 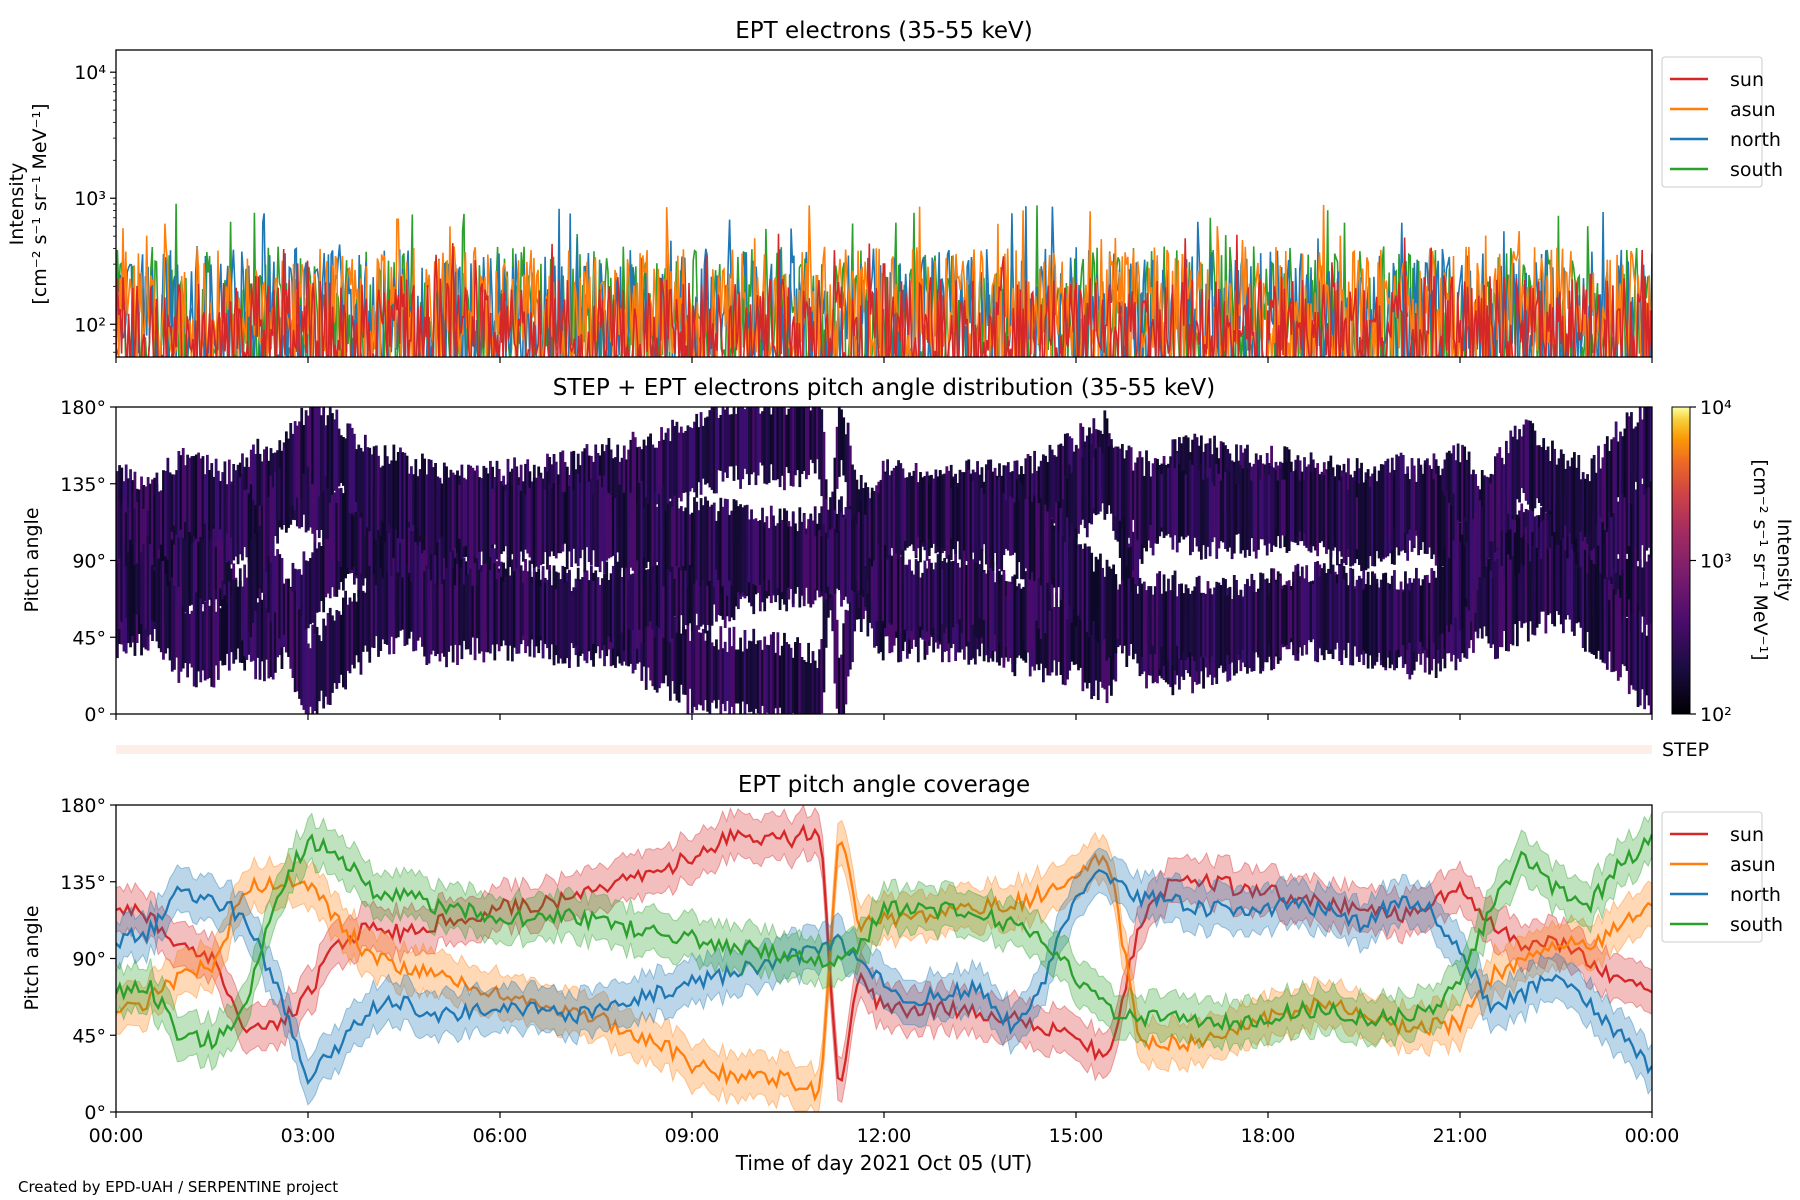 I want to click on x-tick-label: 06:00, so click(x=500, y=1136).